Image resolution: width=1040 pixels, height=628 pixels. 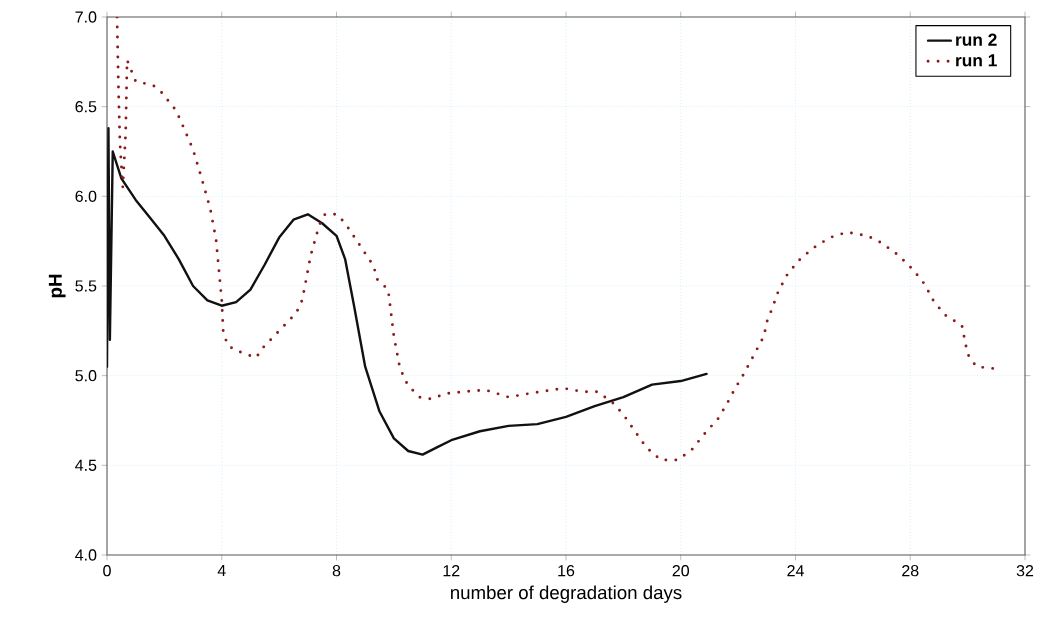 What do you see at coordinates (86, 107) in the screenshot?
I see `y-tick-label: 6.5` at bounding box center [86, 107].